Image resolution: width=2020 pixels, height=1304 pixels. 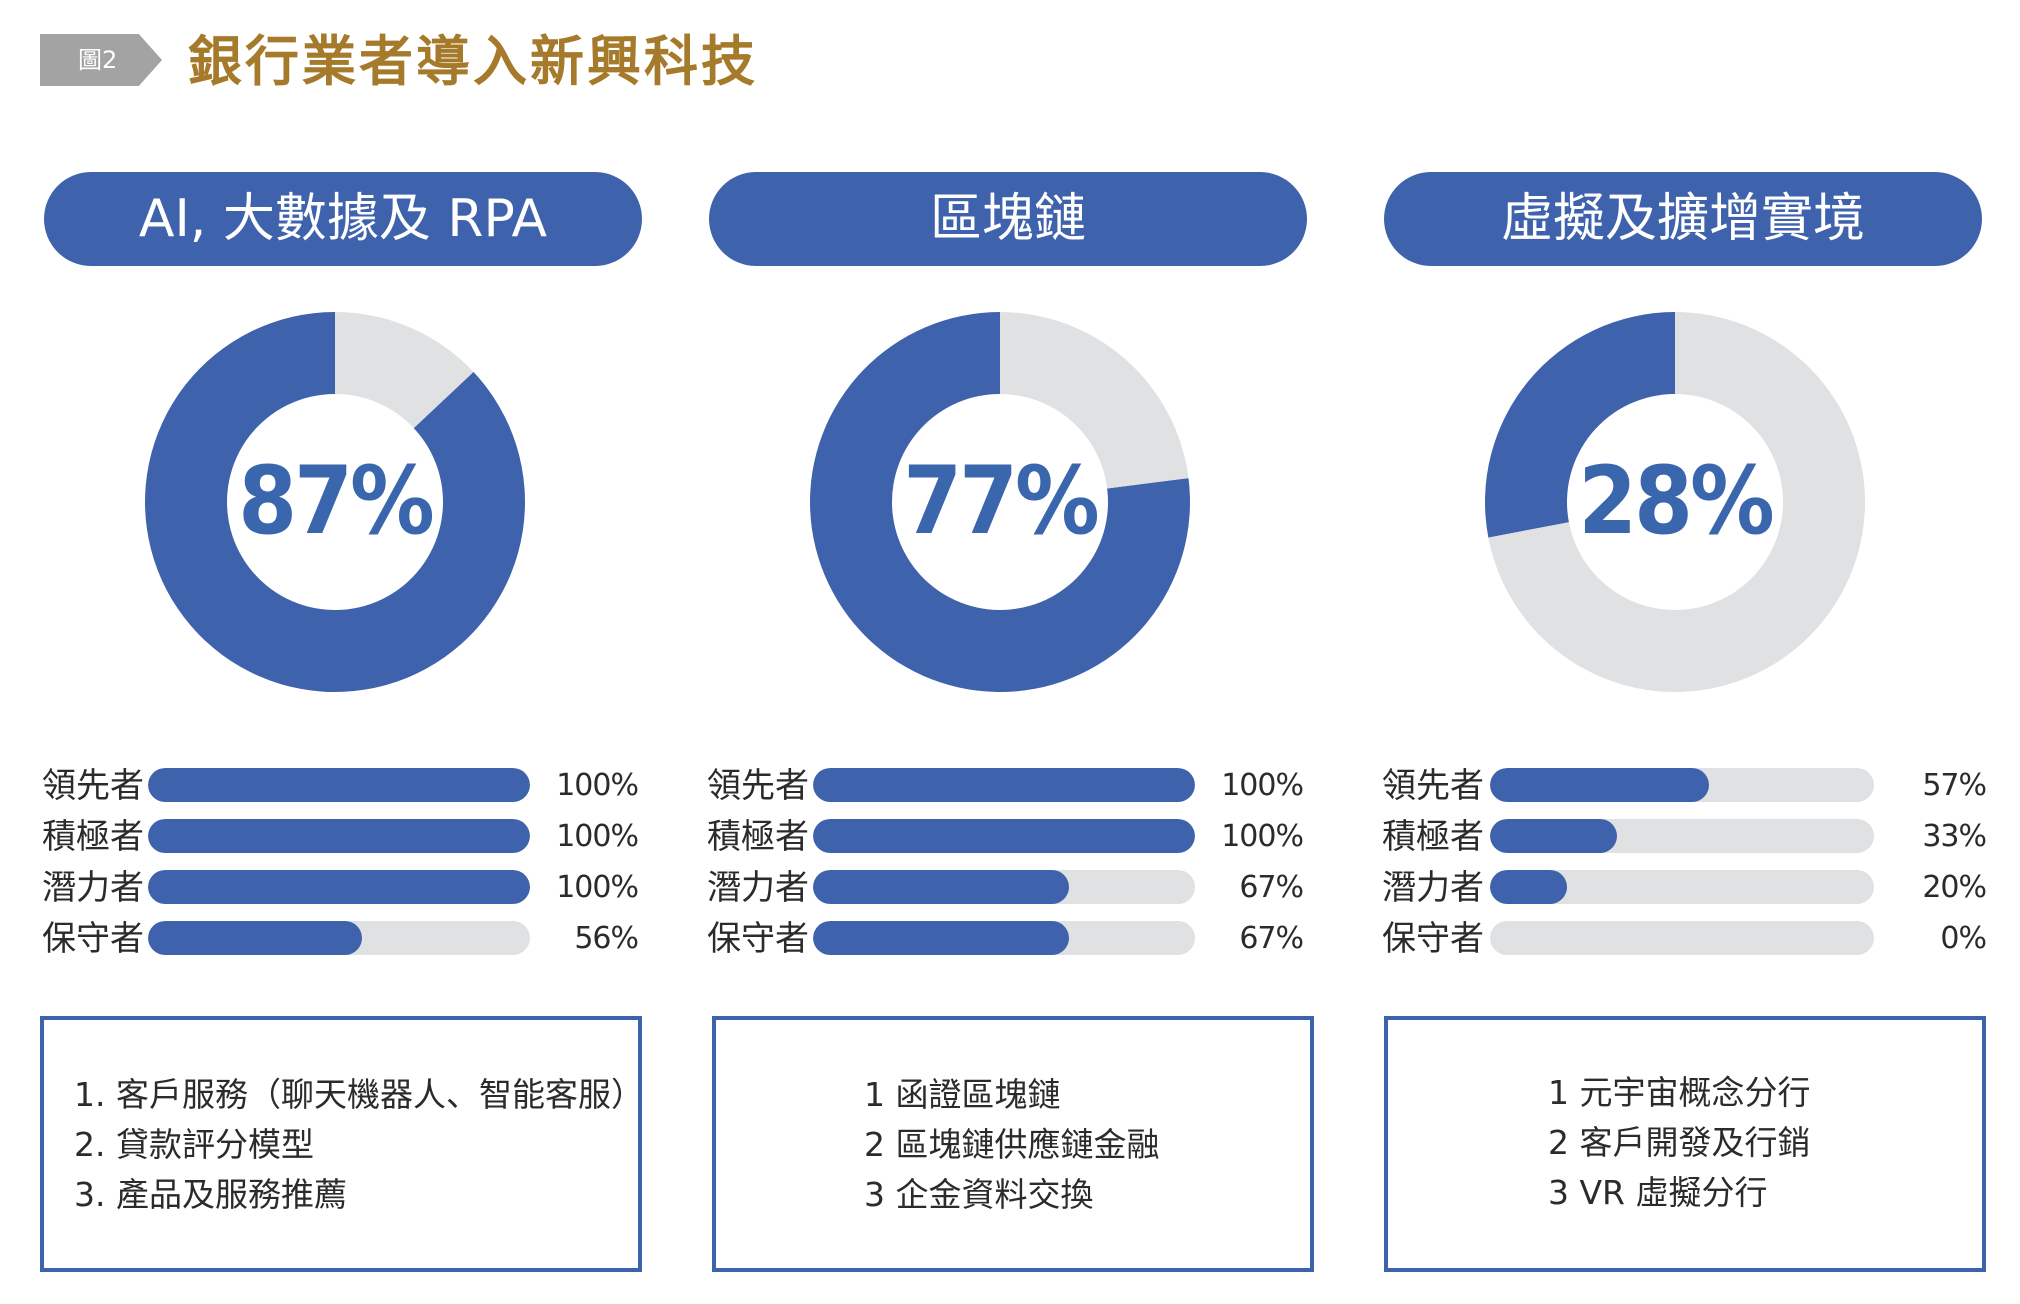 I want to click on bar-row: 潛力者 100%, so click(x=340, y=891).